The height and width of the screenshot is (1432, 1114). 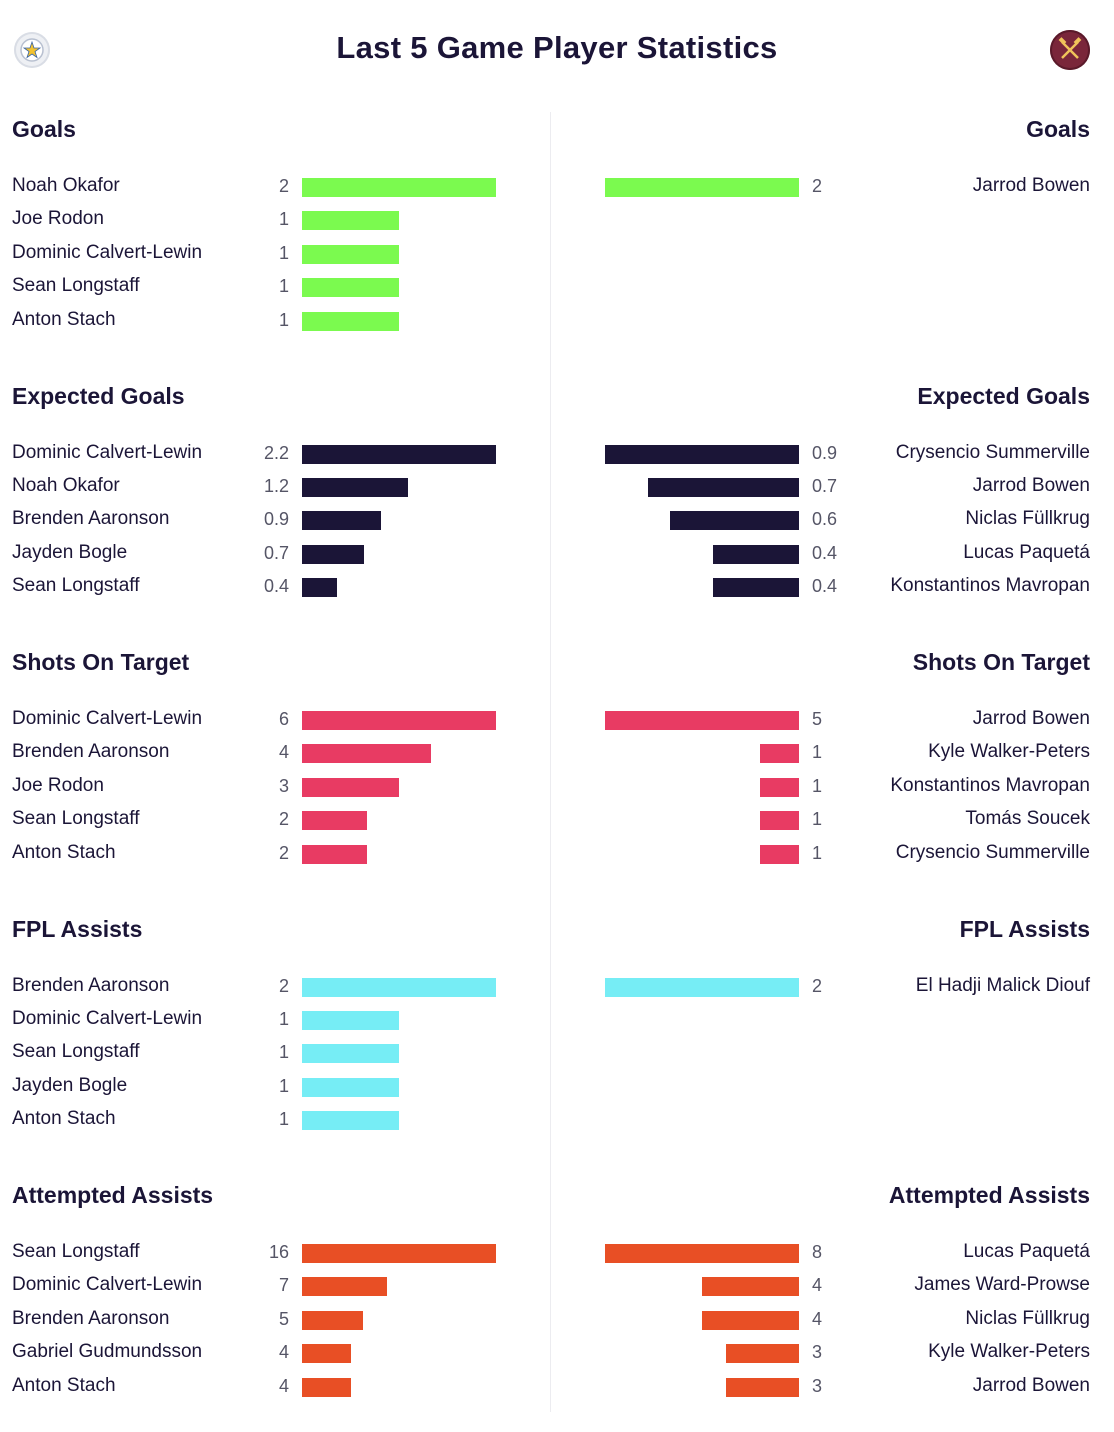 I want to click on stat-row-left: Joe Rodon 3, so click(x=275, y=787).